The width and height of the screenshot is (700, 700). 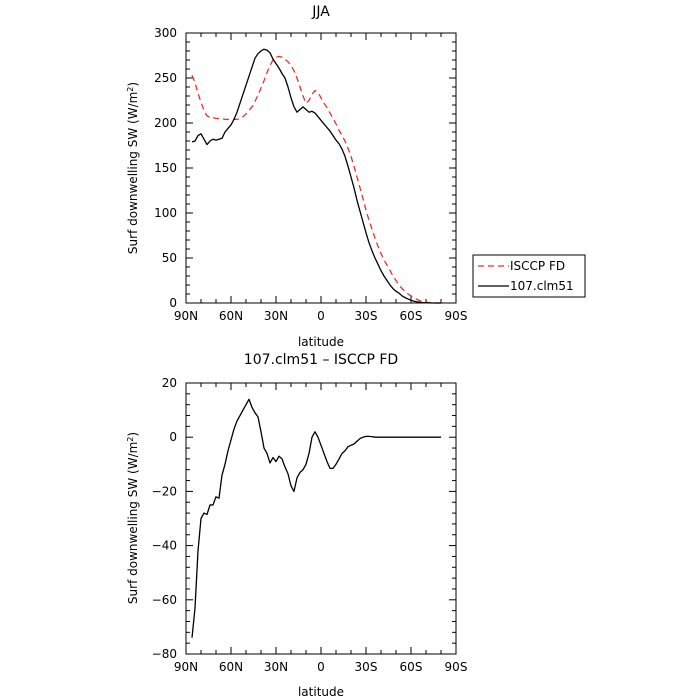 I want to click on y-tick-label: 20, so click(x=169, y=383).